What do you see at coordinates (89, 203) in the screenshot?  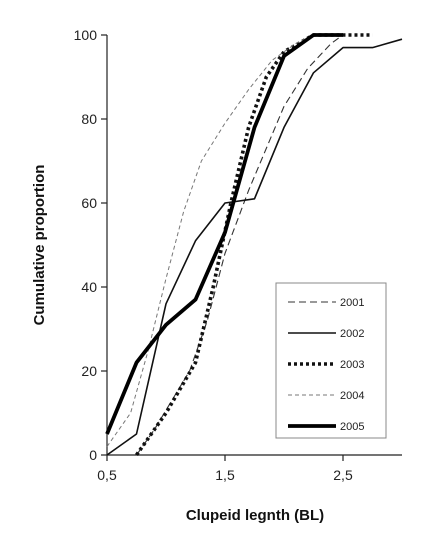 I see `y-tick-label: 60` at bounding box center [89, 203].